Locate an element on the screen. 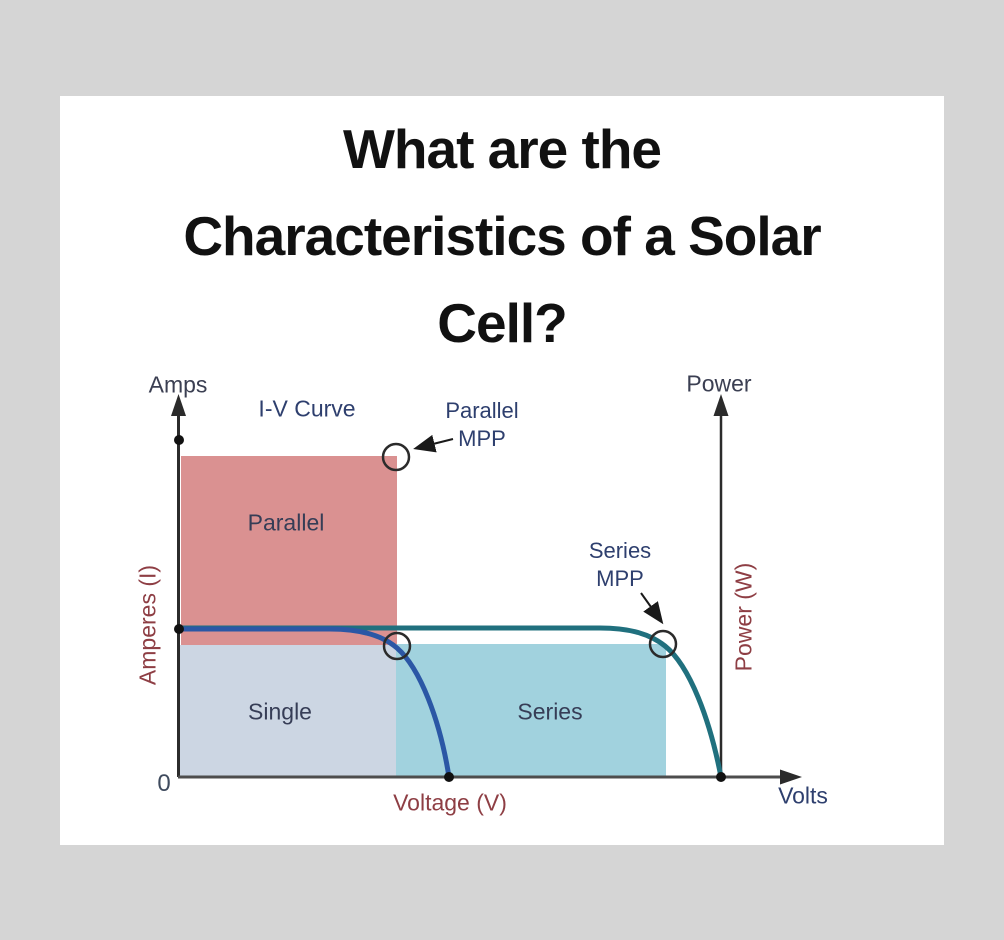 Image resolution: width=1004 pixels, height=940 pixels. parallel-region-label: Parallel is located at coordinates (286, 522).